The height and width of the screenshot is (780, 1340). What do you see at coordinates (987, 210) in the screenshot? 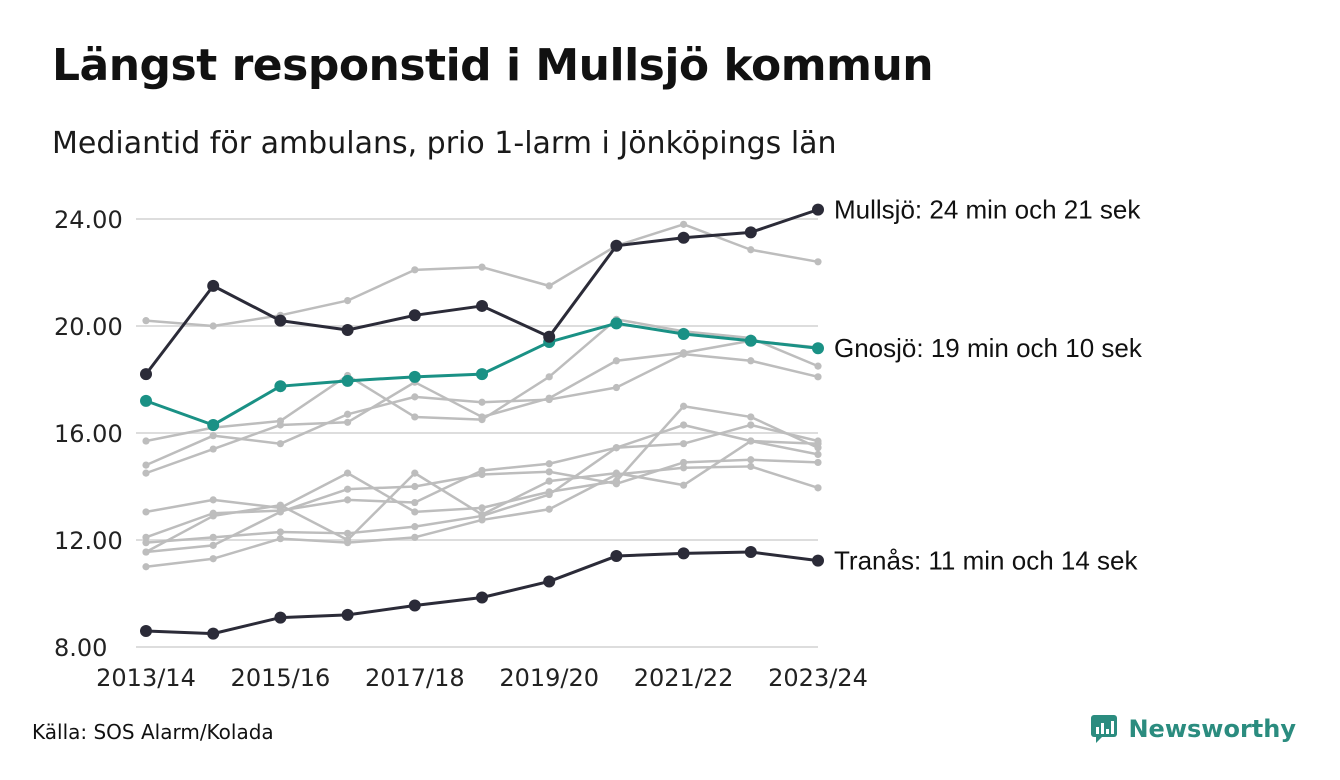
I see `mullsjo-end-label: Mullsjö: 24 min och 21 sek` at bounding box center [987, 210].